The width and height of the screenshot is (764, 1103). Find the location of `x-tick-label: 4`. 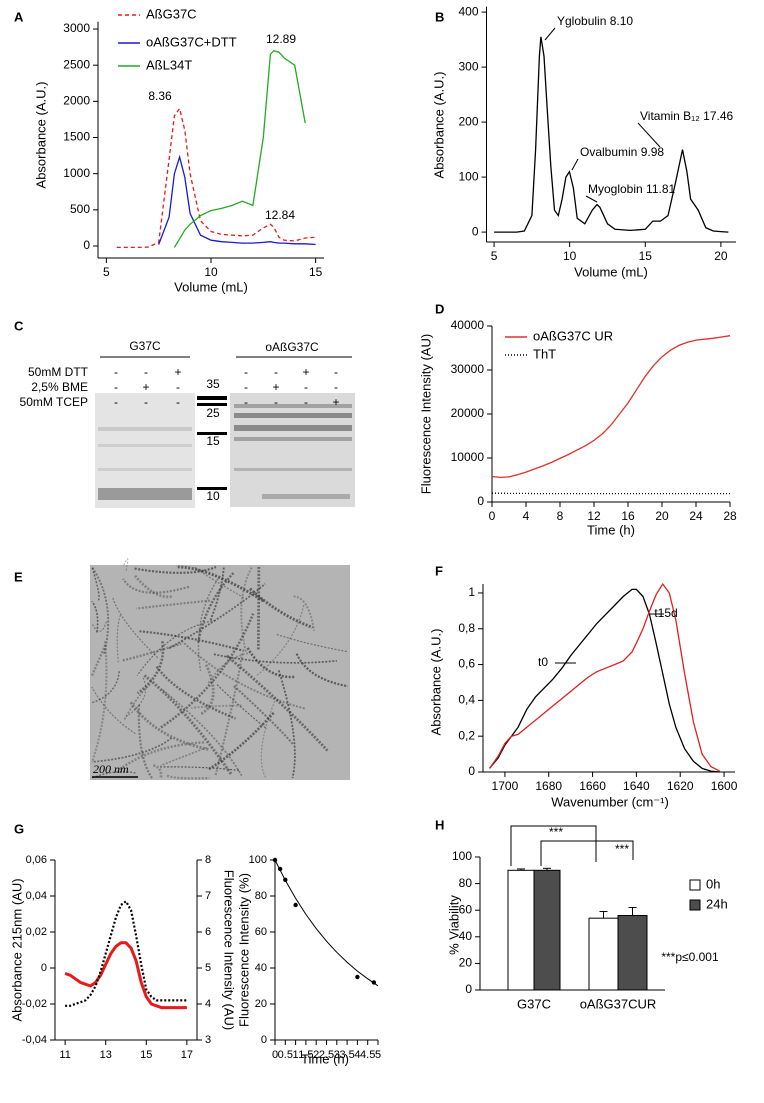

x-tick-label: 4 is located at coordinates (357, 1055).